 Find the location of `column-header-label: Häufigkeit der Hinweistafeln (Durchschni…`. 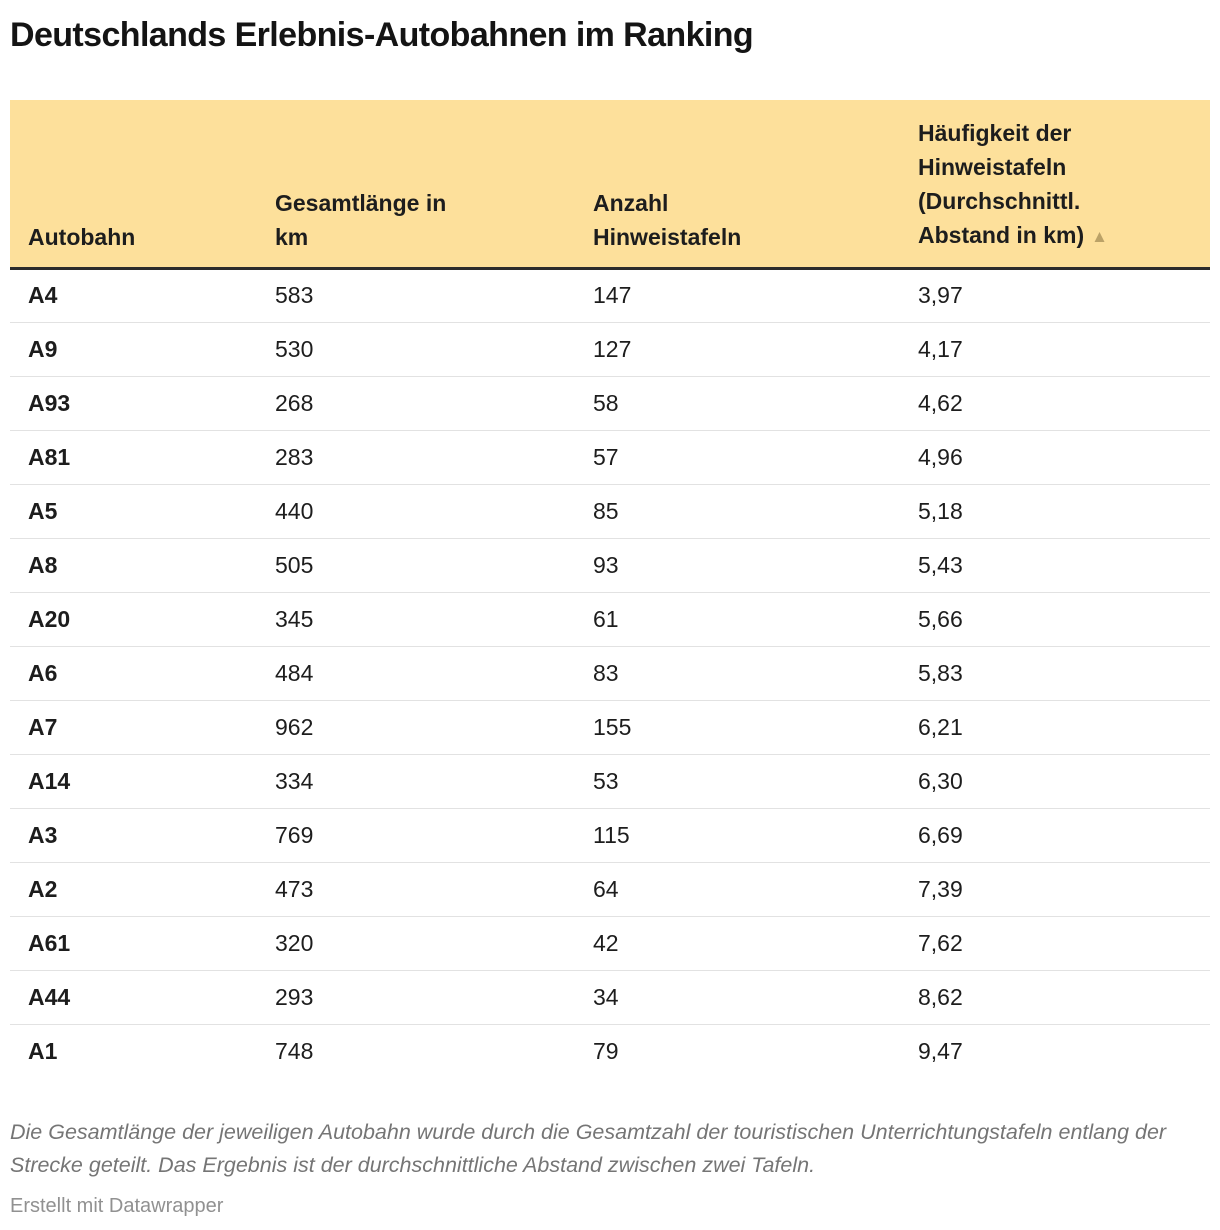

column-header-label: Häufigkeit der Hinweistafeln (Durchschni… is located at coordinates (1001, 183).